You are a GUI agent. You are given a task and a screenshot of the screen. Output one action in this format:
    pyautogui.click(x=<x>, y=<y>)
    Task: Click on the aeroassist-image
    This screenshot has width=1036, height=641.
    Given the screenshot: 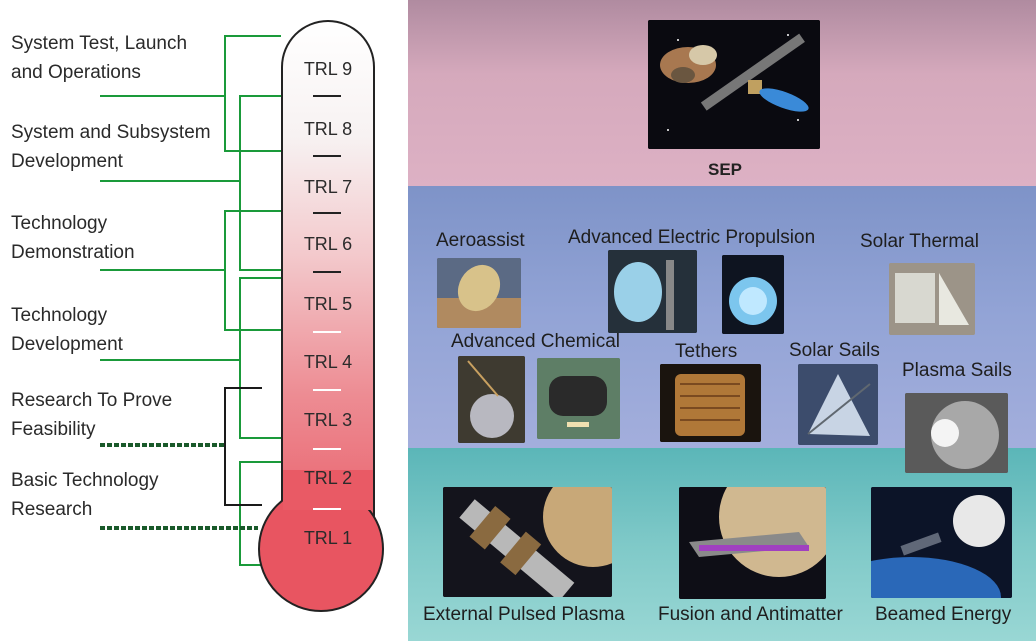 What is the action you would take?
    pyautogui.click(x=479, y=293)
    